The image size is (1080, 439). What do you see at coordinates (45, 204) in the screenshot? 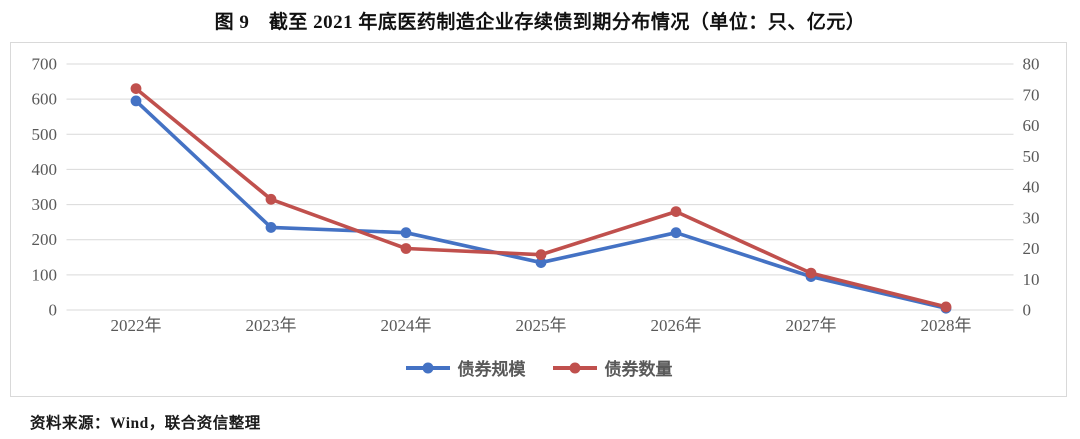
I see `y-axis-left-tick-label: 300` at bounding box center [45, 204].